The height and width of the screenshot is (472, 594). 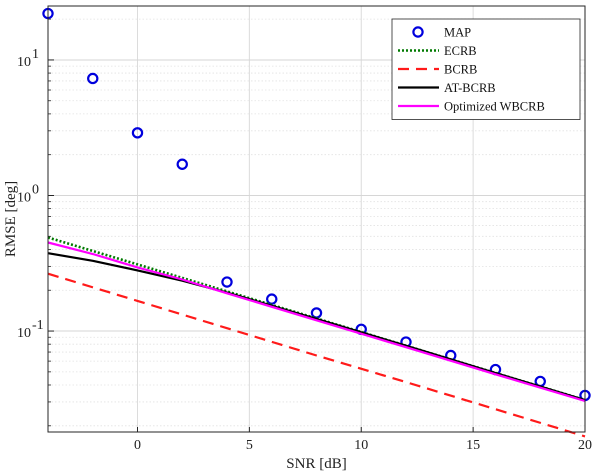 What do you see at coordinates (494, 107) in the screenshot?
I see `legend-label-optimized-wbcrb: Optimized WBCRB` at bounding box center [494, 107].